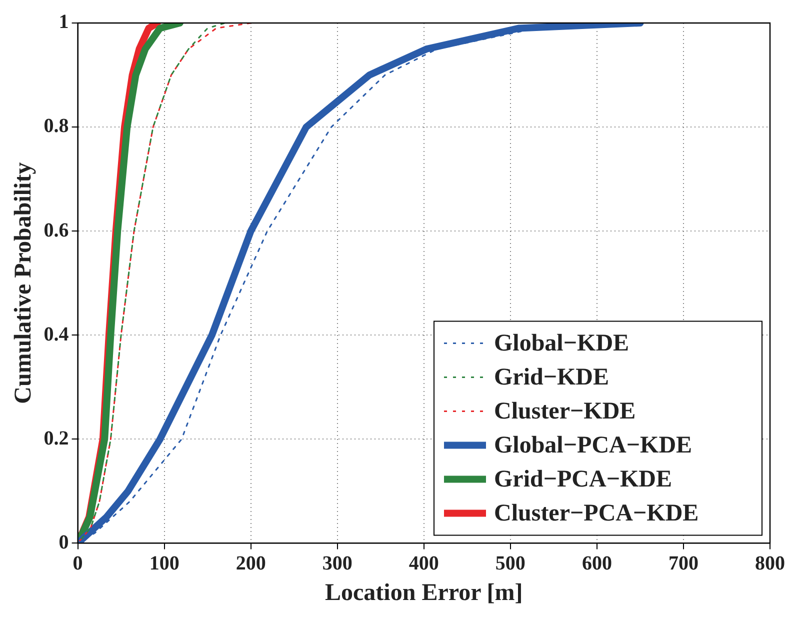 The width and height of the screenshot is (798, 617). What do you see at coordinates (423, 563) in the screenshot?
I see `x-tick-label: 400` at bounding box center [423, 563].